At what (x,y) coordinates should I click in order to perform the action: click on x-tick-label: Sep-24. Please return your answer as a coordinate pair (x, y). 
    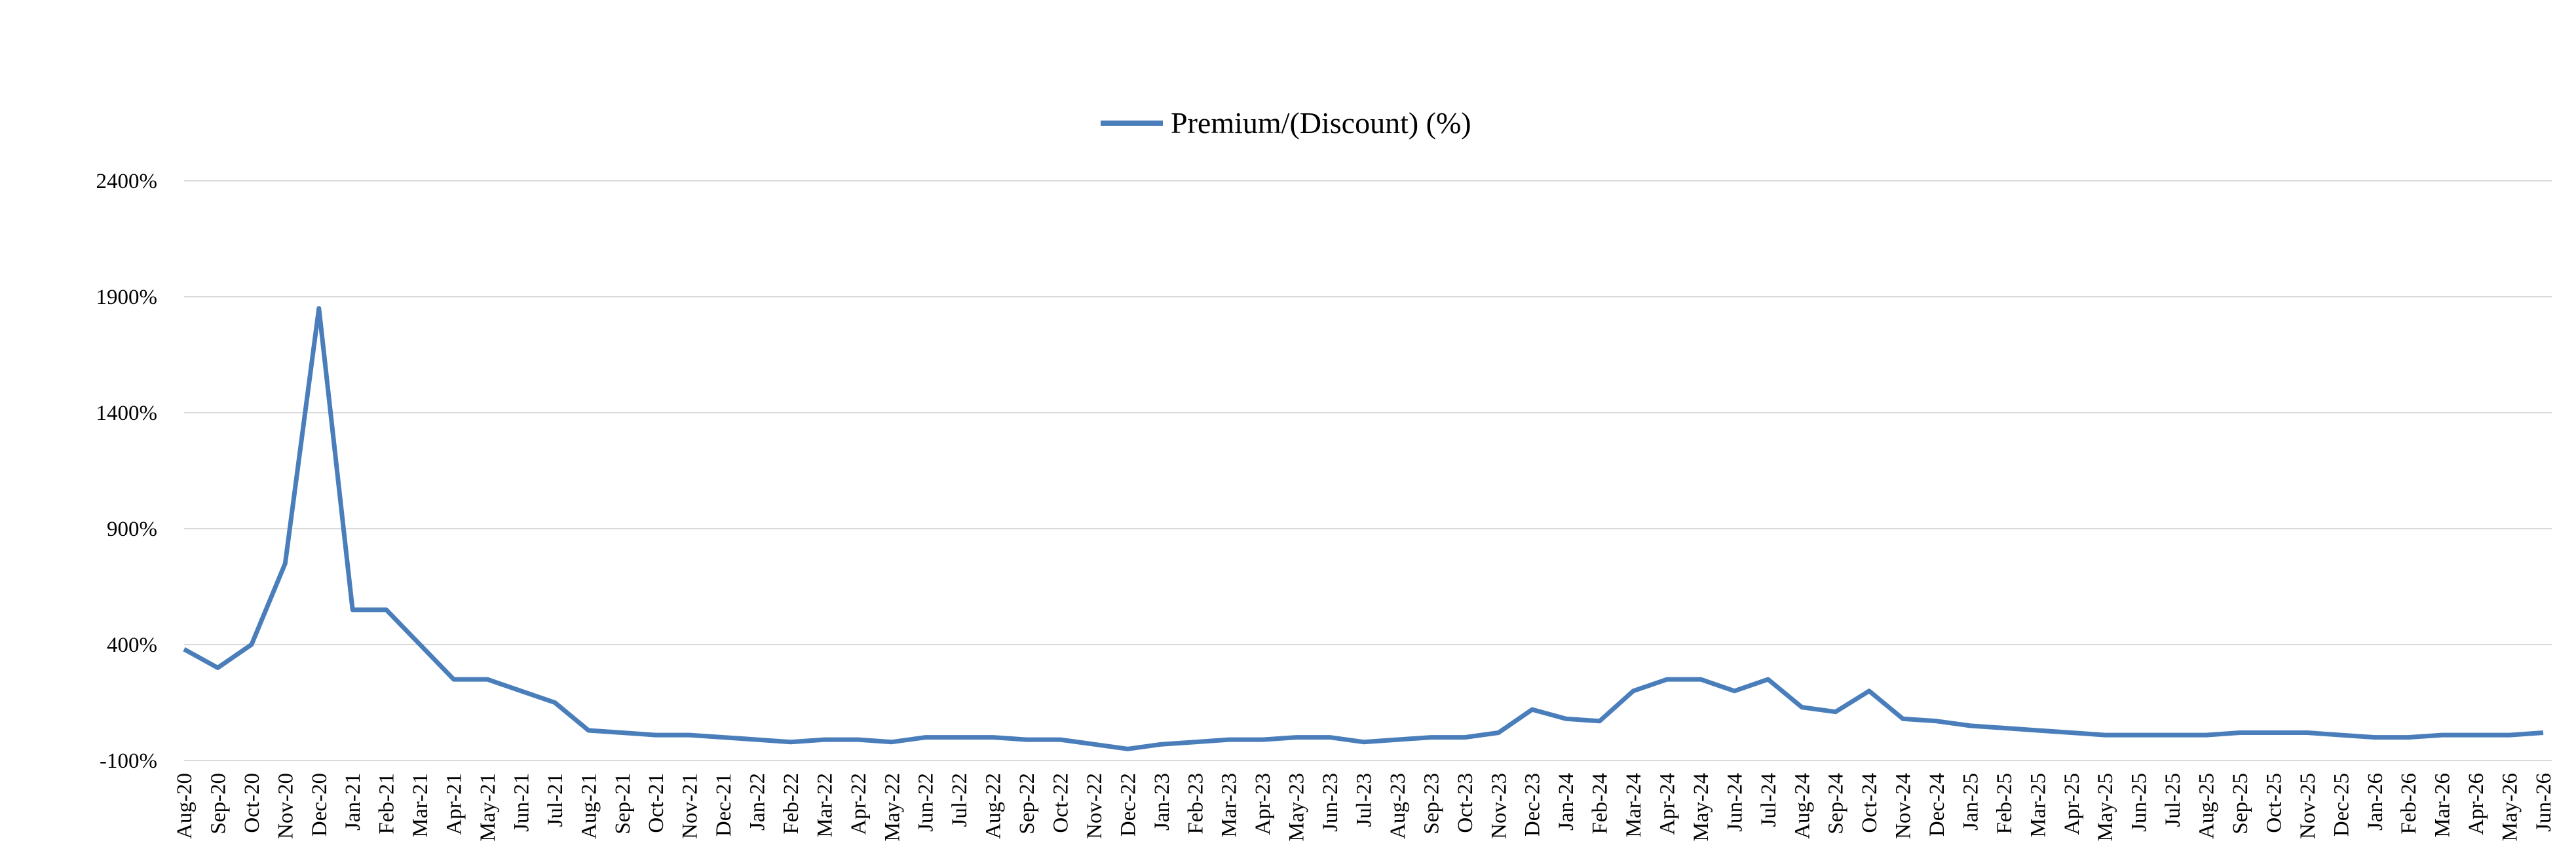
    Looking at the image, I should click on (1837, 804).